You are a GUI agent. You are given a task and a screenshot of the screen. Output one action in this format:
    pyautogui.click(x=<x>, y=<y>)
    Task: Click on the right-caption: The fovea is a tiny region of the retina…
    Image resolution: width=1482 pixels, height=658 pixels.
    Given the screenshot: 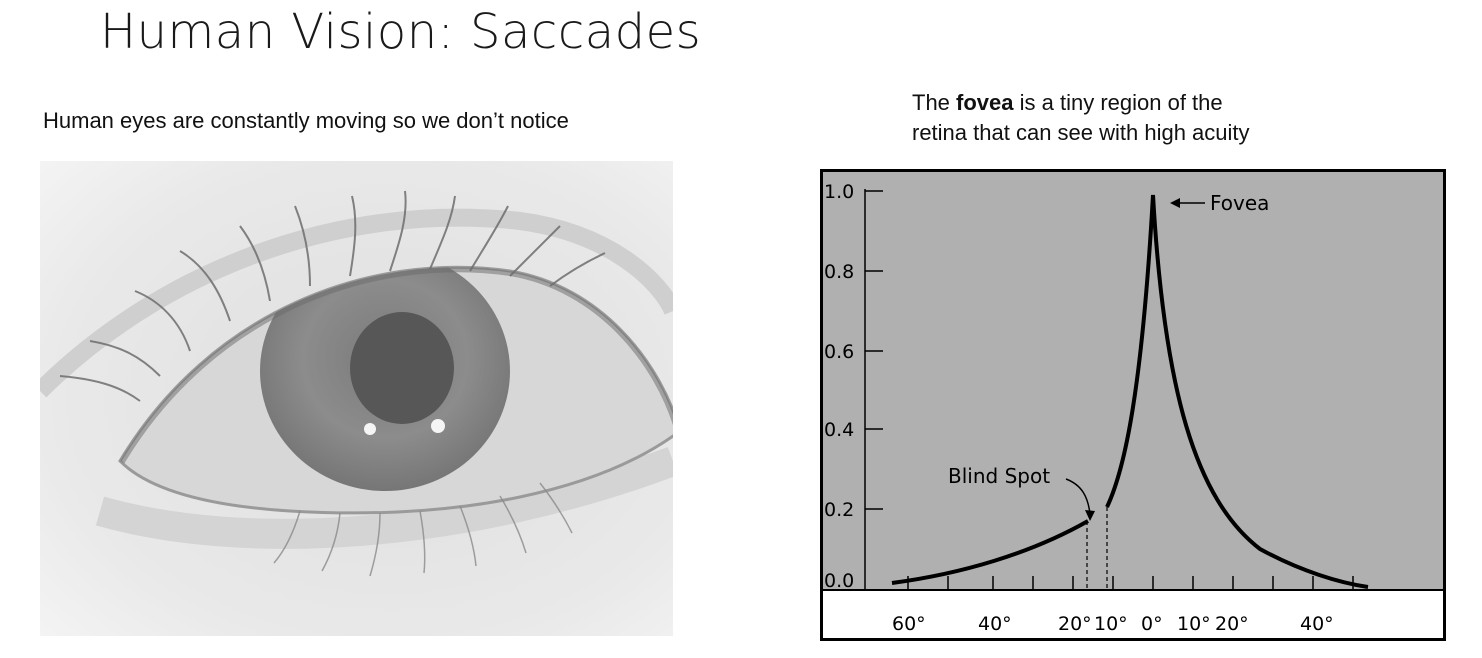 What is the action you would take?
    pyautogui.click(x=1081, y=118)
    